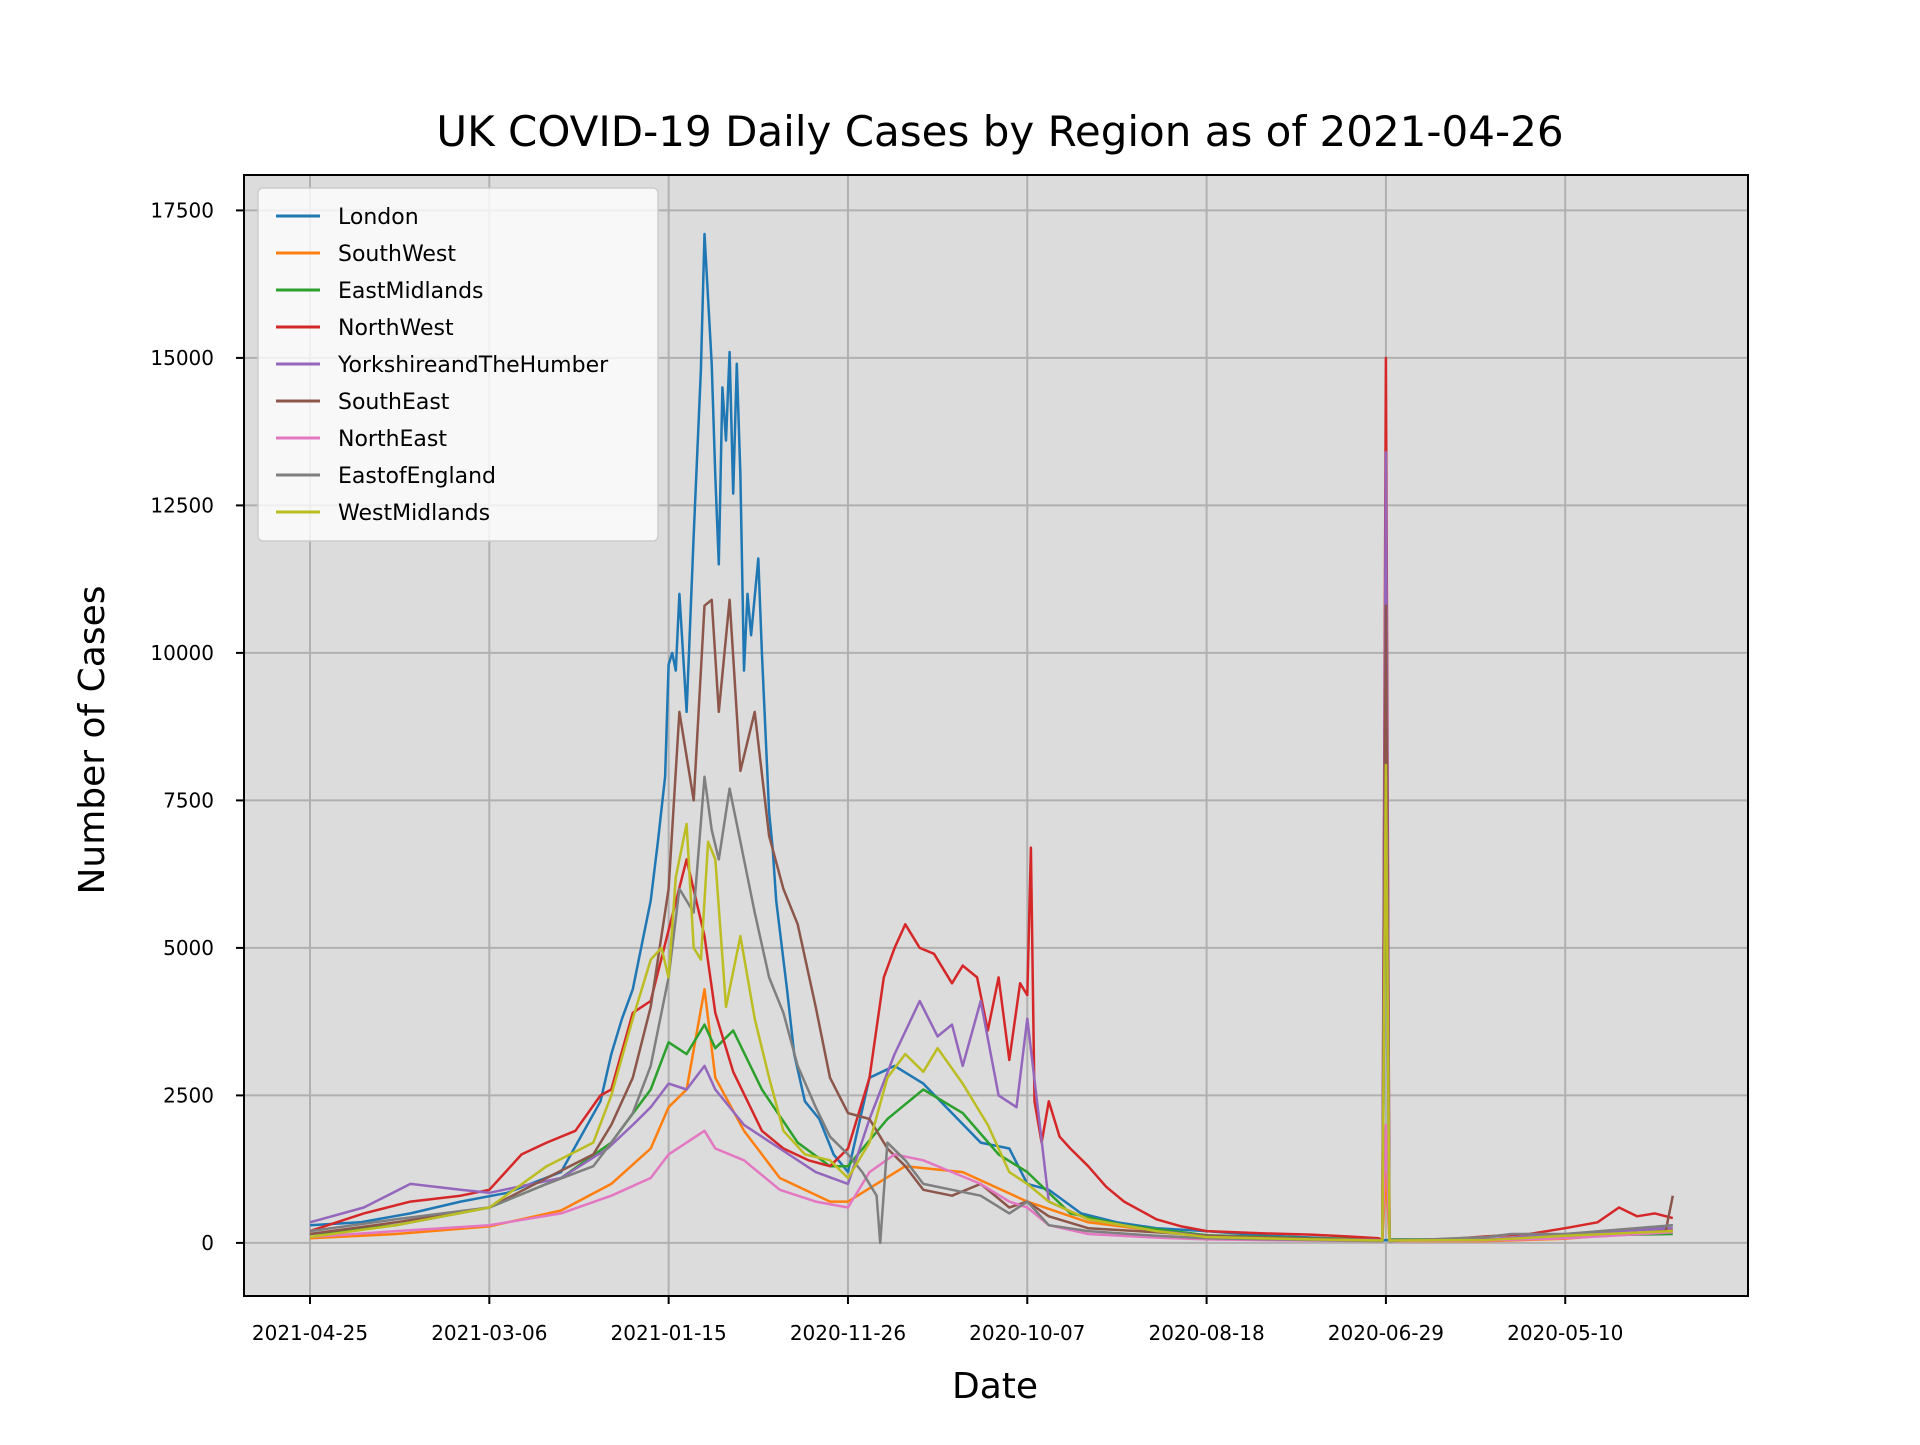 Image resolution: width=1920 pixels, height=1445 pixels. Describe the element at coordinates (414, 513) in the screenshot. I see `legend-label: WestMidlands` at that location.